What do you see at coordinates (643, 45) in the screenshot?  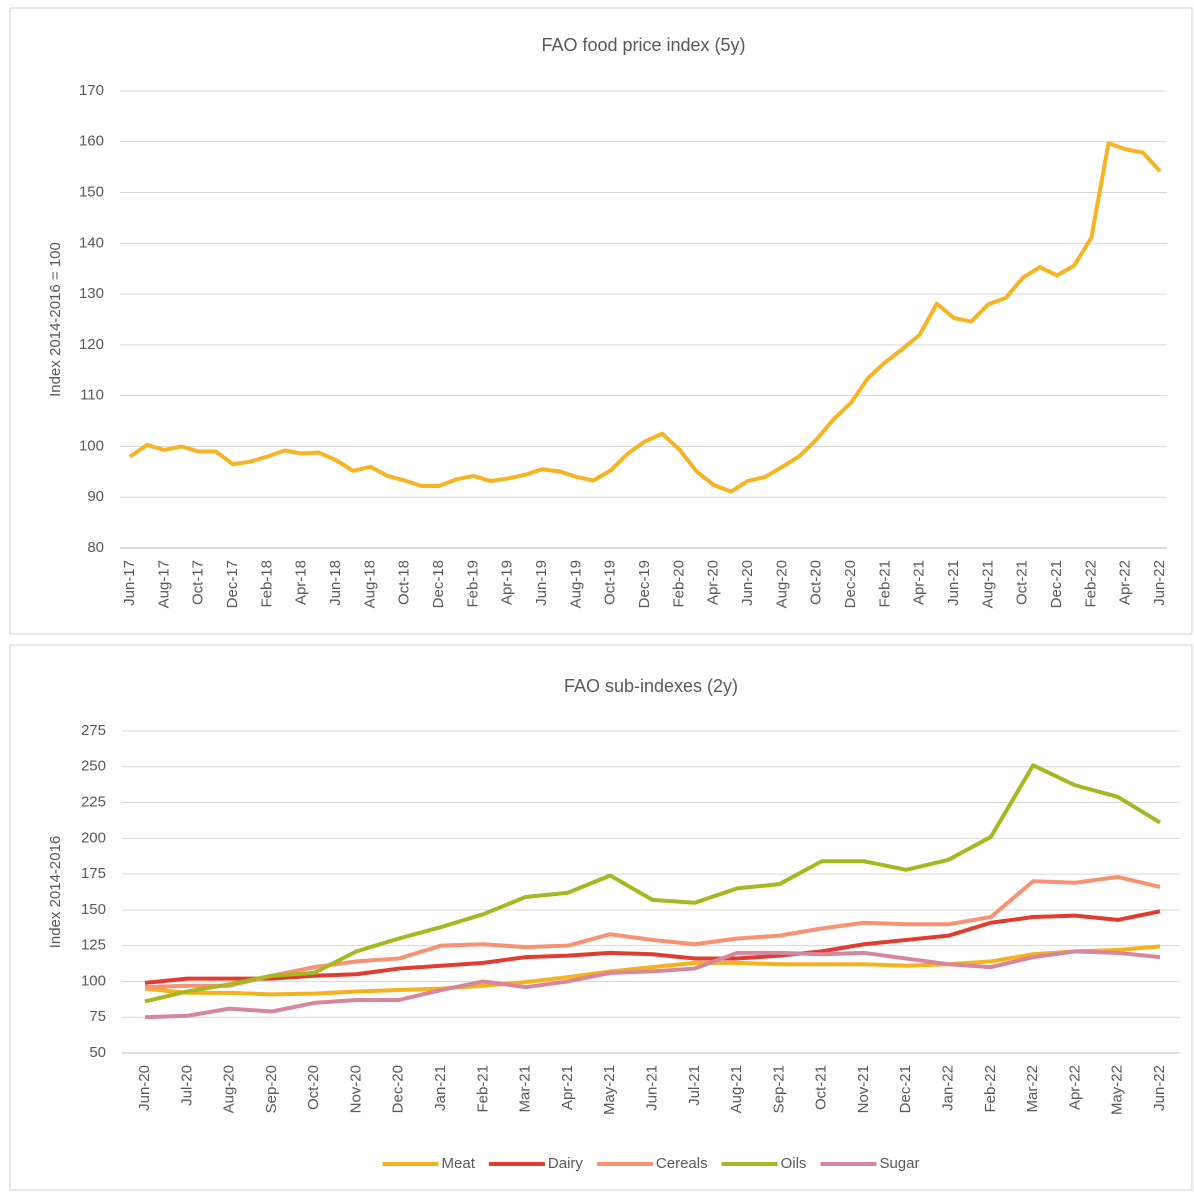 I see `chart-title: FAO food price index (5y)` at bounding box center [643, 45].